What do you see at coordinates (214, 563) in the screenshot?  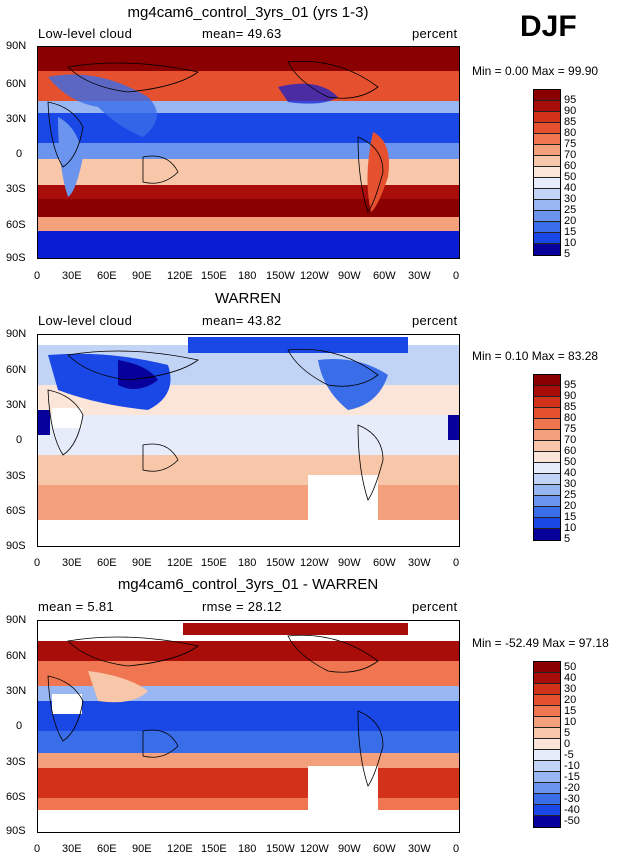 I see `panel2-lon-tick: 150E` at bounding box center [214, 563].